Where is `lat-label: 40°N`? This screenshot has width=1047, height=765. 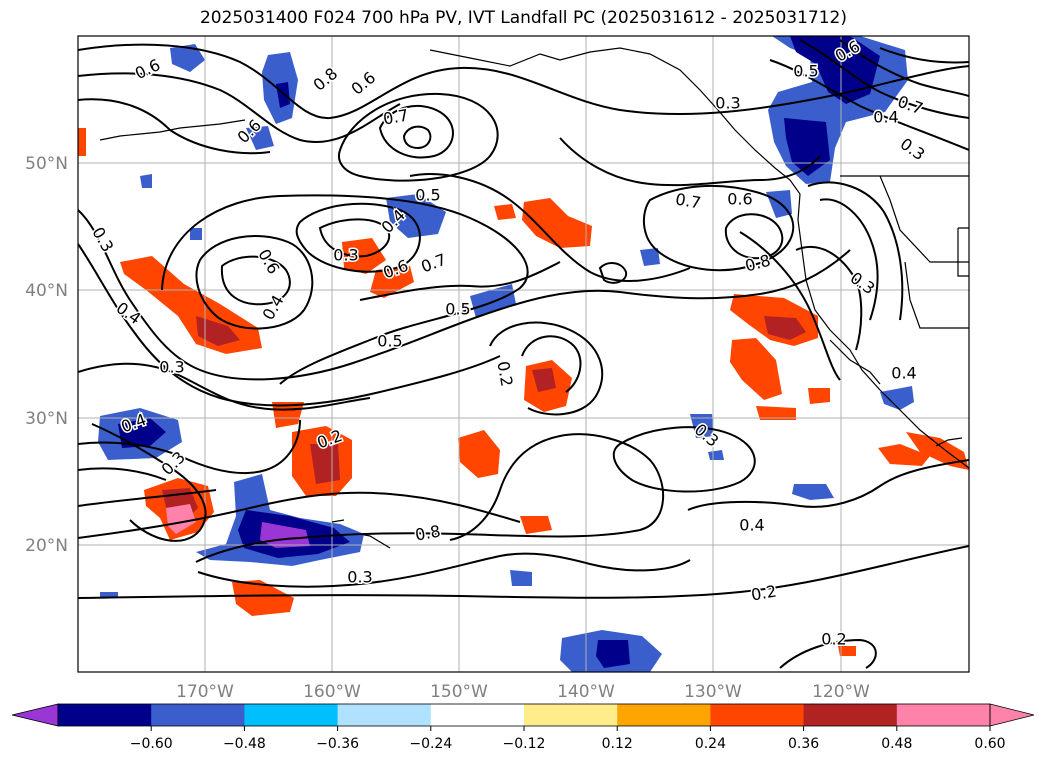 lat-label: 40°N is located at coordinates (46, 291).